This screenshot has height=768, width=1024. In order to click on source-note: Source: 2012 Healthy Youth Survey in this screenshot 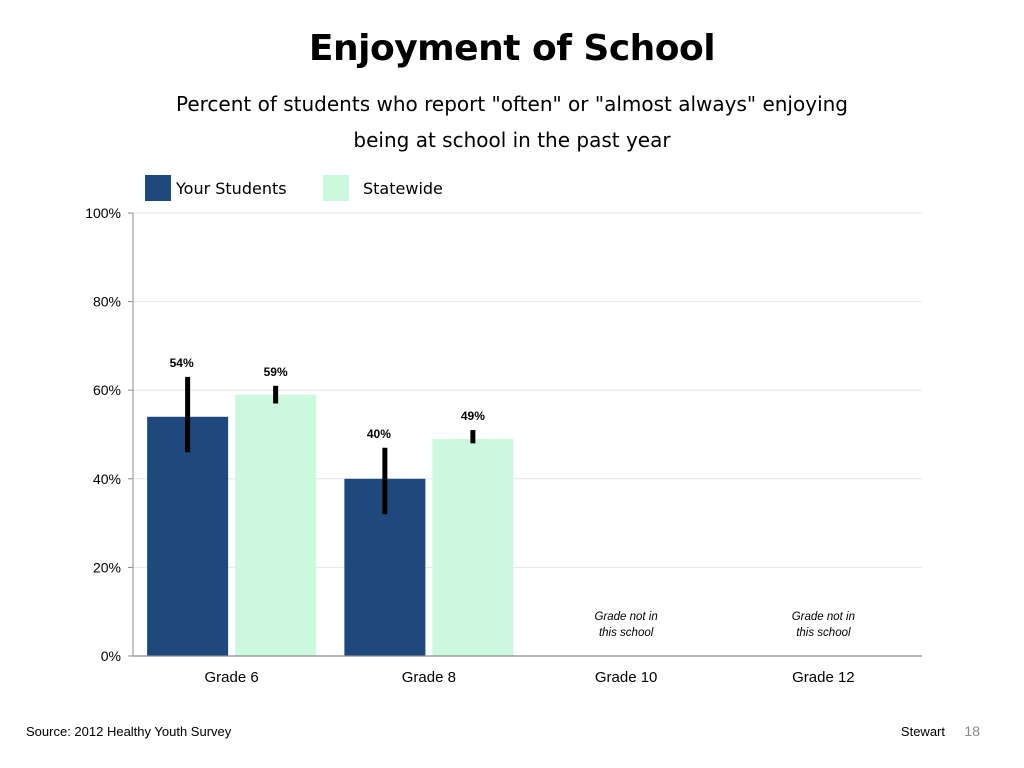, I will do `click(129, 731)`.